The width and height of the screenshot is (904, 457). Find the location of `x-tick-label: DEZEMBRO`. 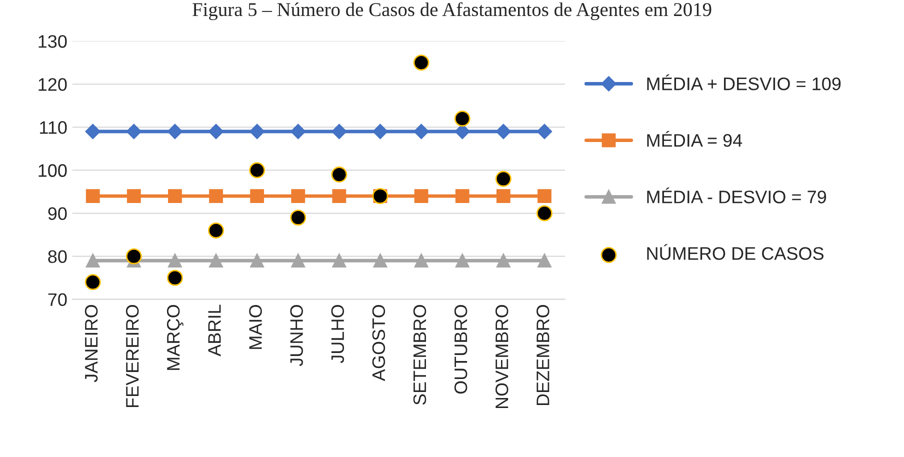

x-tick-label: DEZEMBRO is located at coordinates (543, 355).